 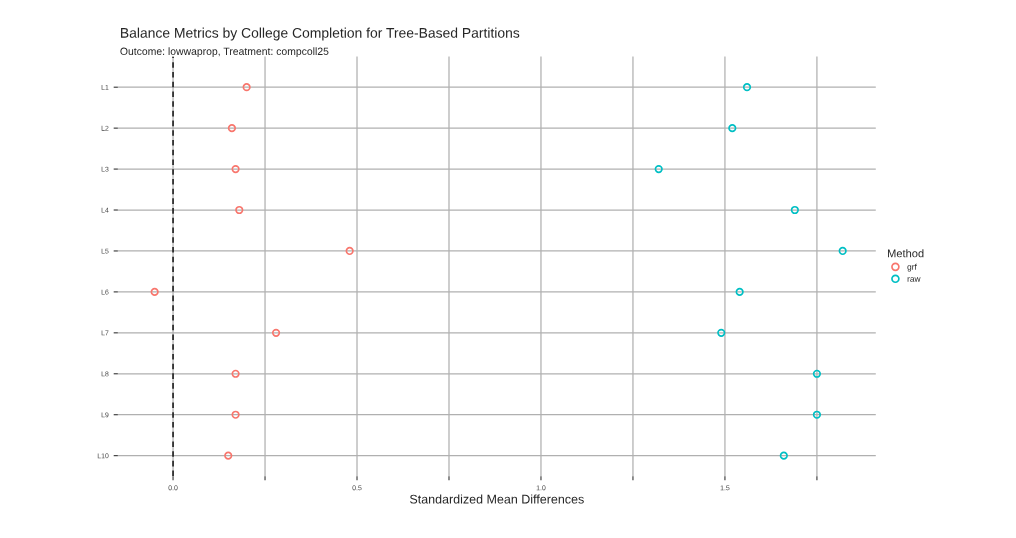 What do you see at coordinates (224, 52) in the screenshot?
I see `chart-subtitle: Outcome: lowwaprop, Treatment: compcoll25` at bounding box center [224, 52].